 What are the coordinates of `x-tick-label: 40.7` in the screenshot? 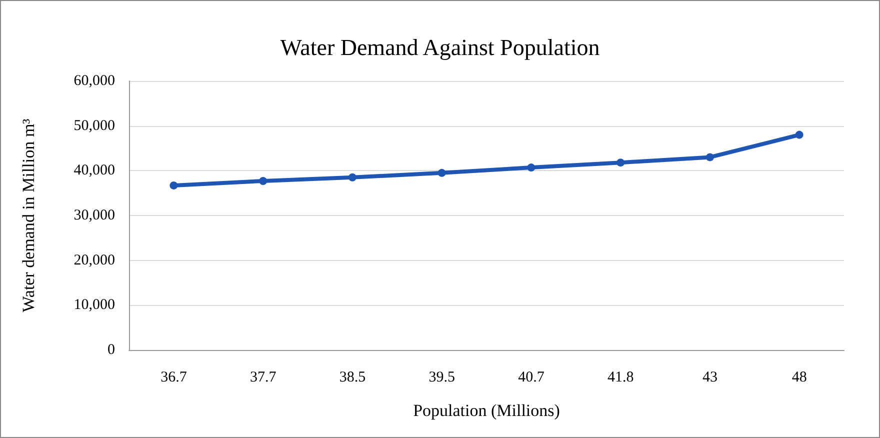 It's located at (531, 378).